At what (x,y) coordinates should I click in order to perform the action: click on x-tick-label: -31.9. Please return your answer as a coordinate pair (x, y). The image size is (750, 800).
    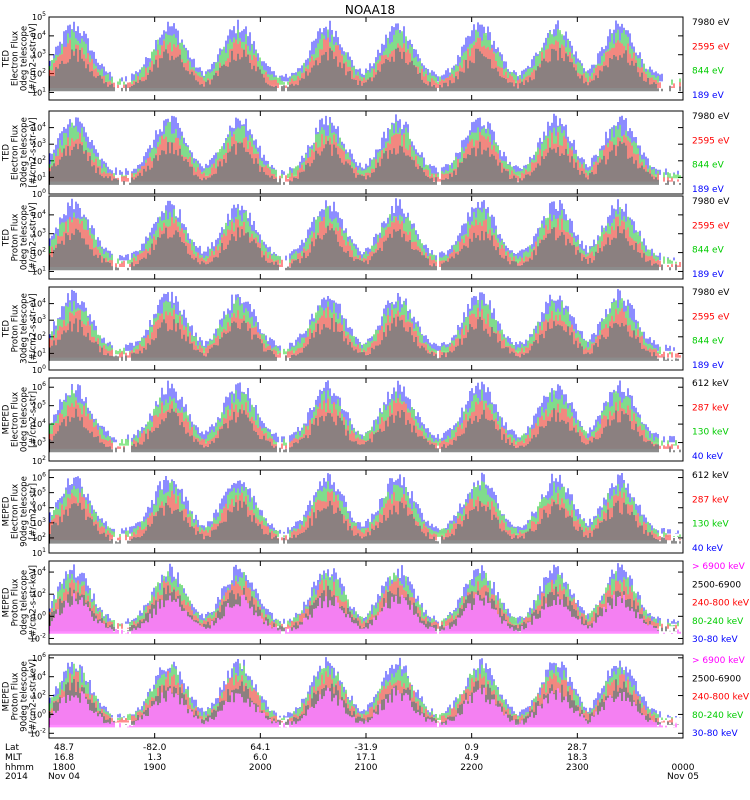
    Looking at the image, I should click on (366, 748).